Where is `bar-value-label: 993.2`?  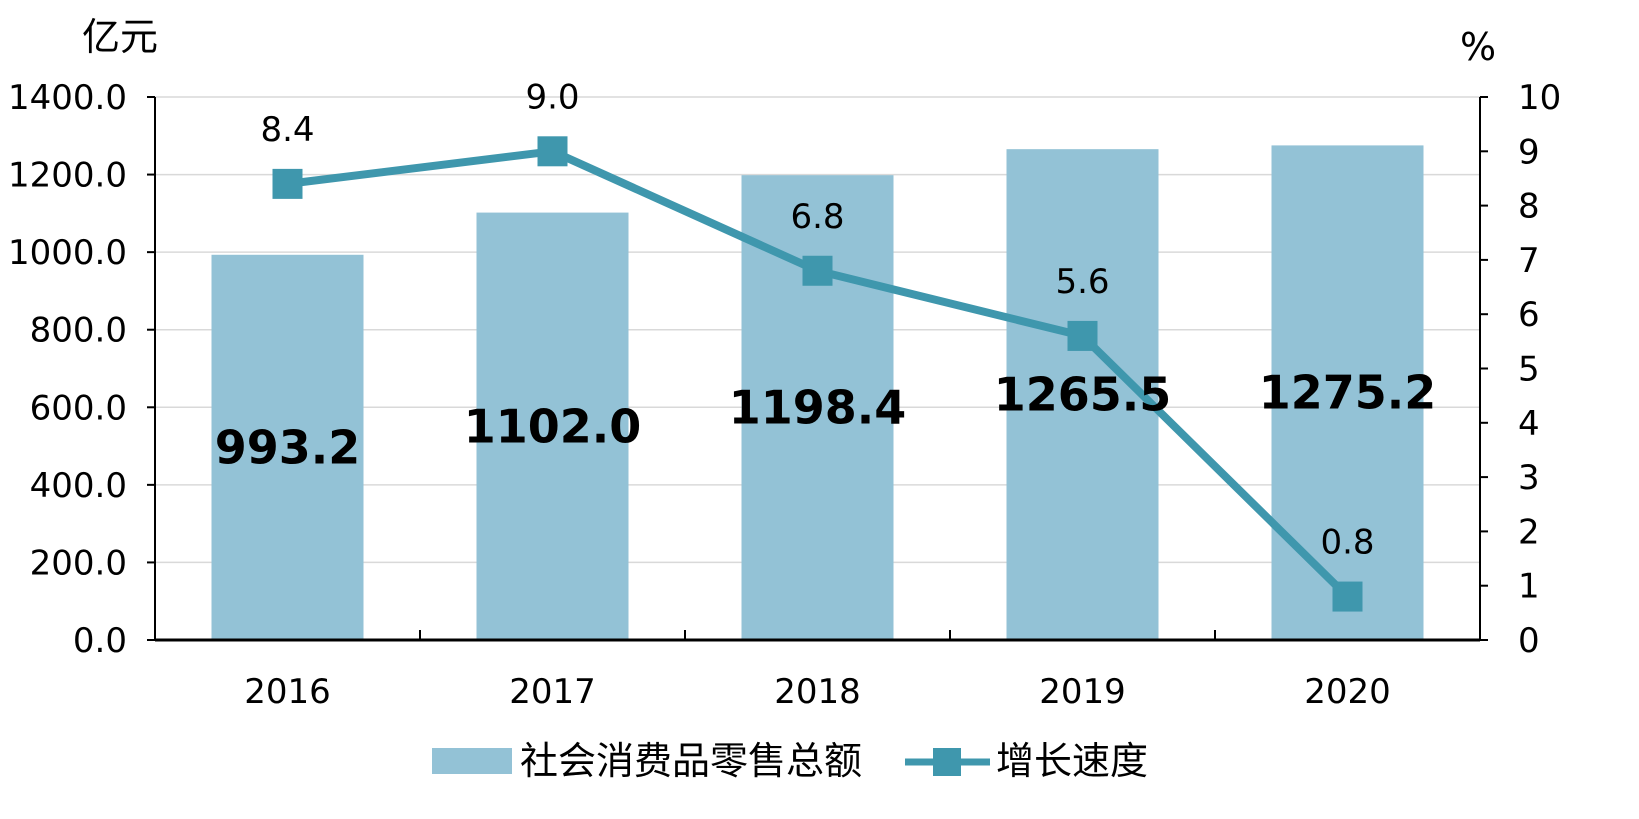
bar-value-label: 993.2 is located at coordinates (288, 447).